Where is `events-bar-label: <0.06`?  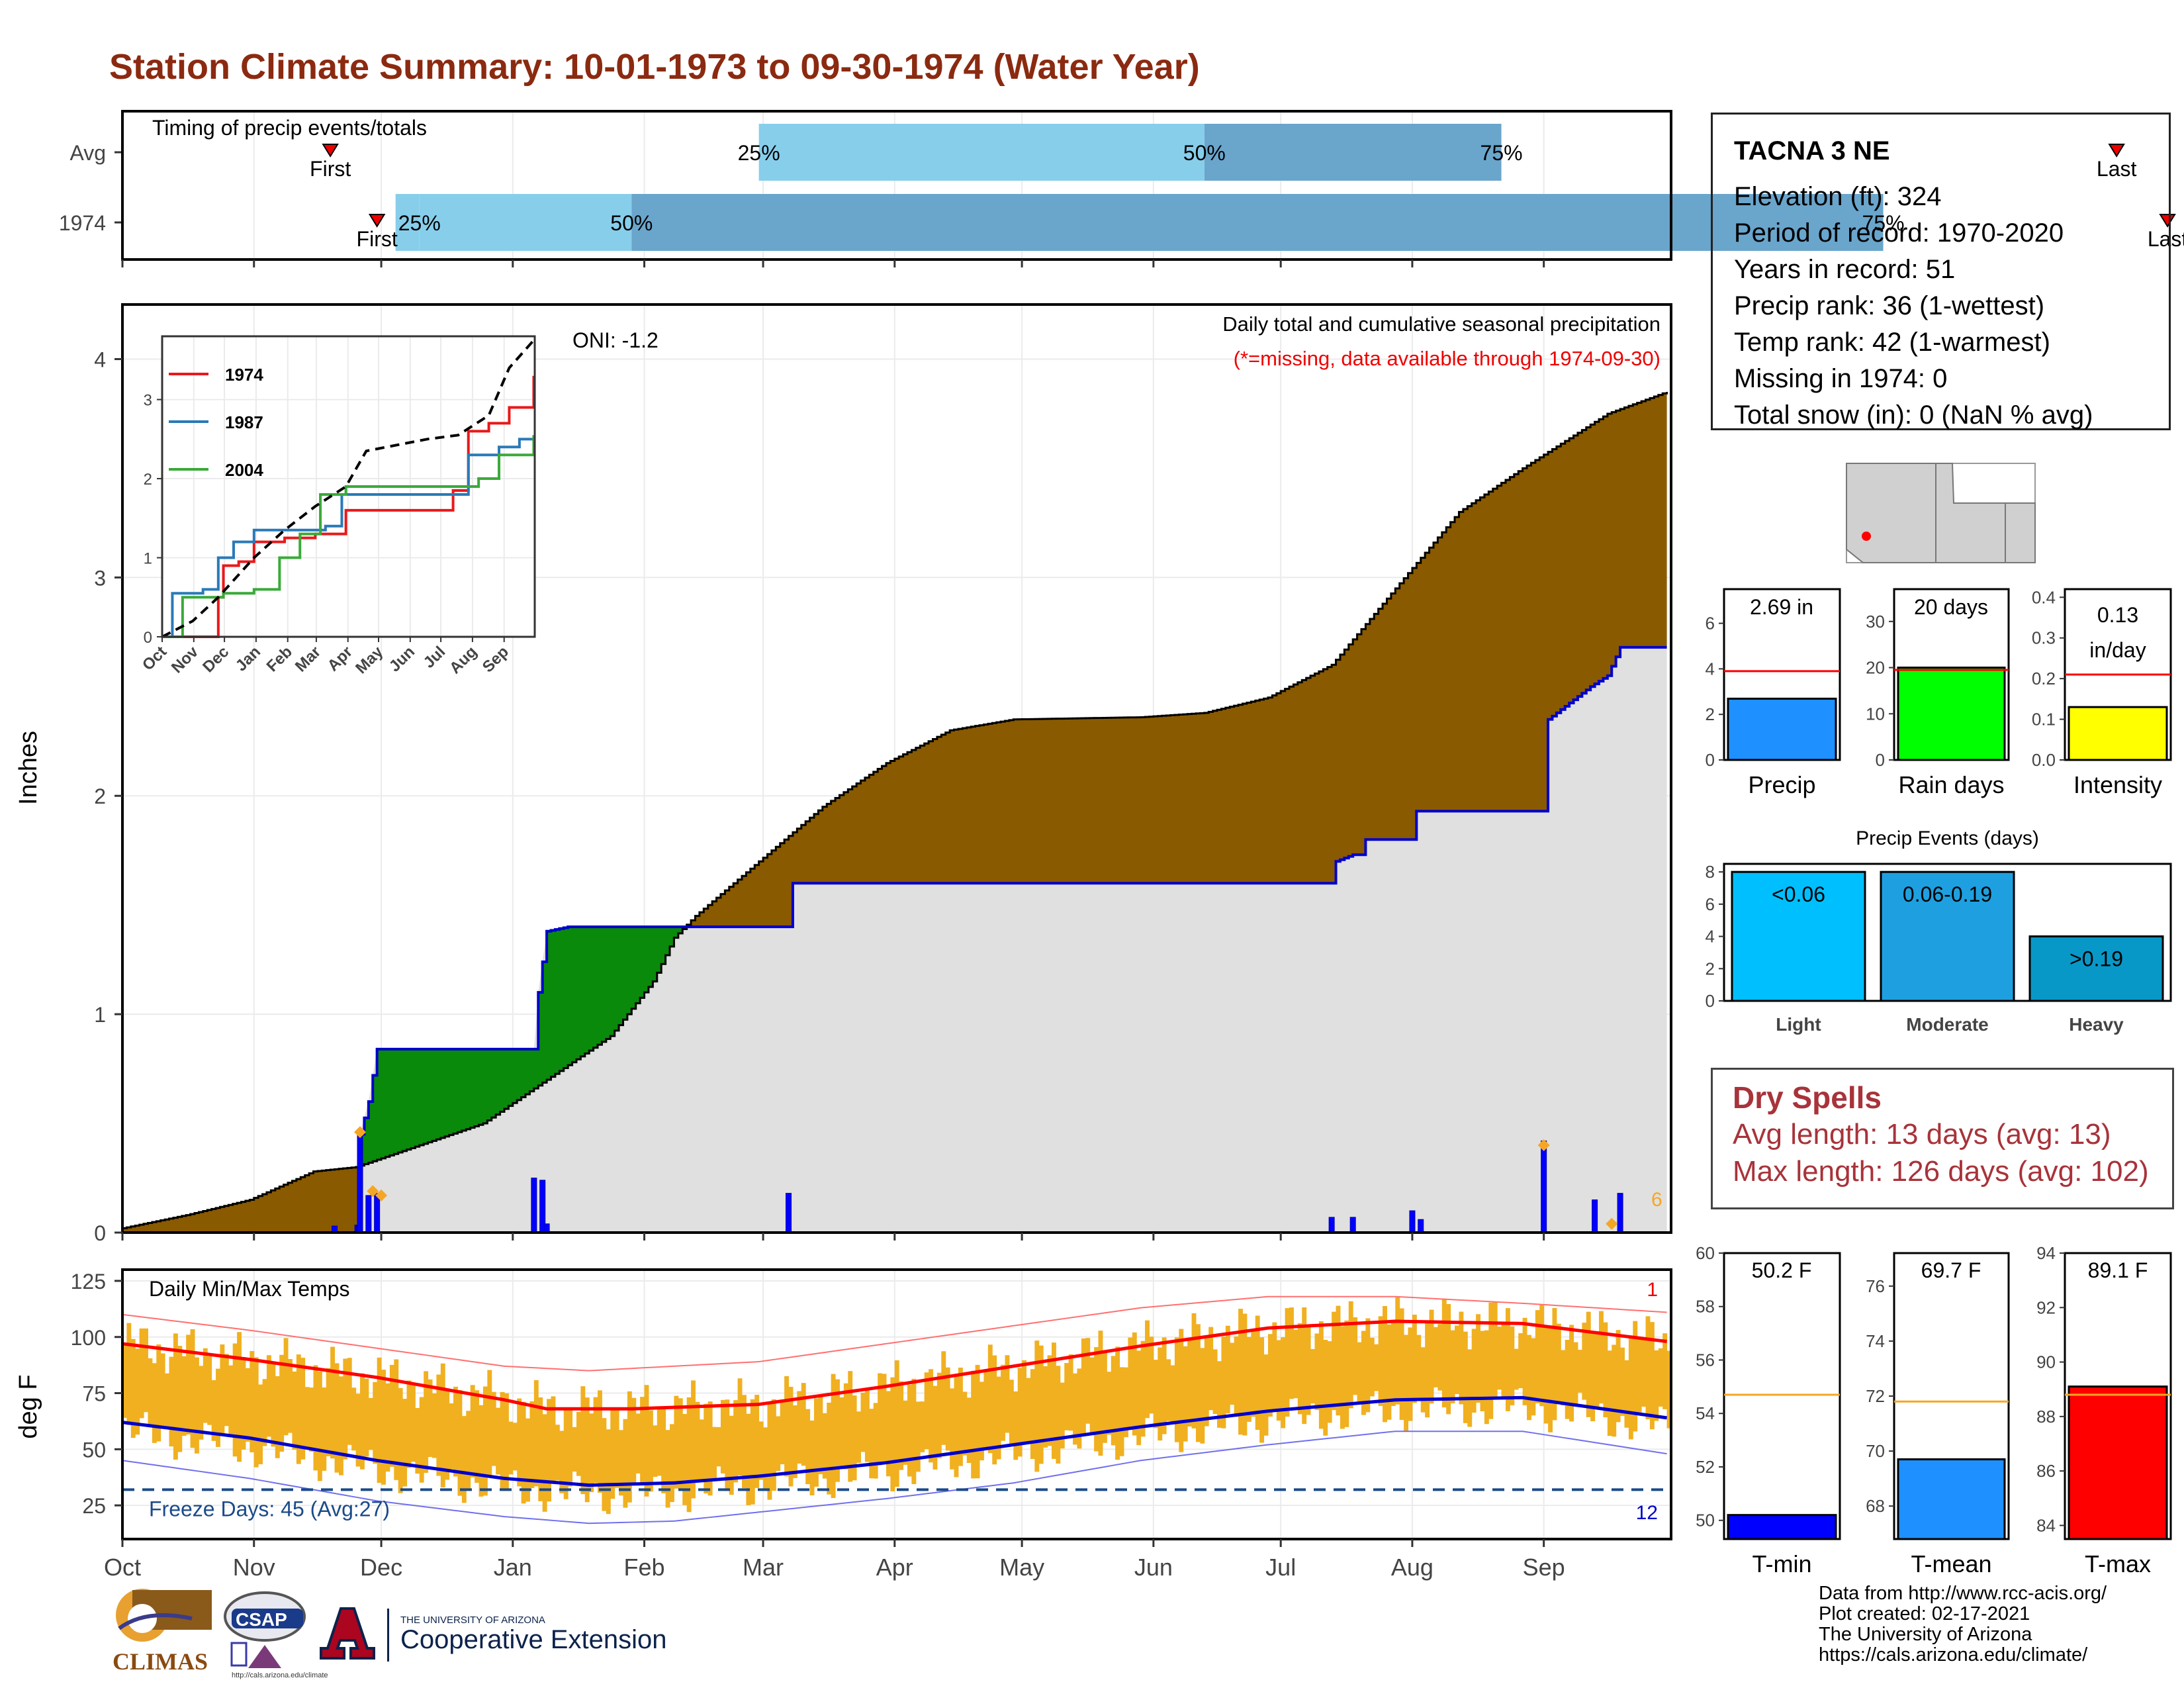
events-bar-label: <0.06 is located at coordinates (1798, 894).